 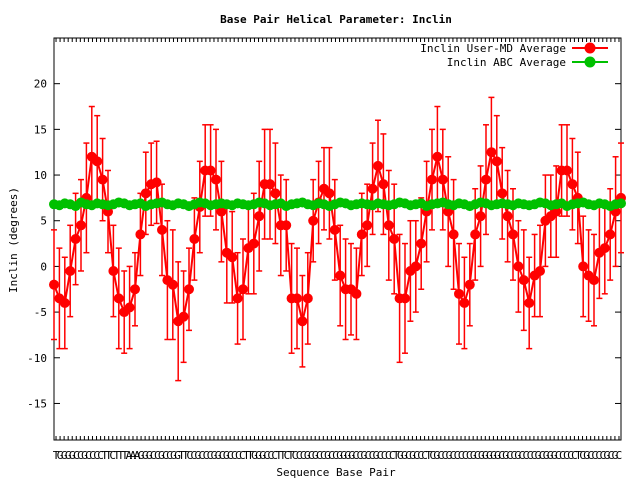 I want to click on legend-label-user-md: Inclin User-MD Average, so click(x=493, y=48).